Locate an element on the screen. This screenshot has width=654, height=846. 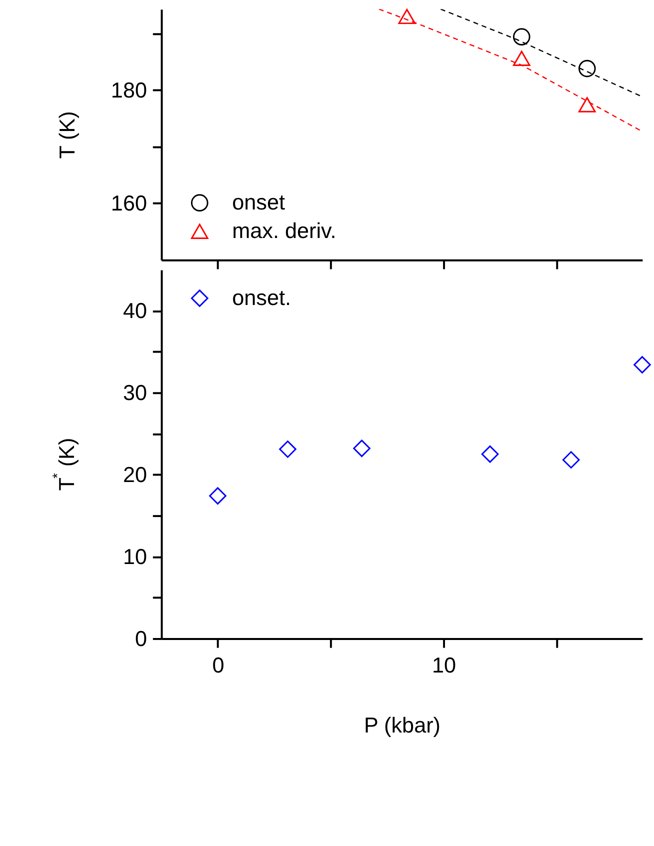
y-axis-title: T* (K) is located at coordinates (64, 464).